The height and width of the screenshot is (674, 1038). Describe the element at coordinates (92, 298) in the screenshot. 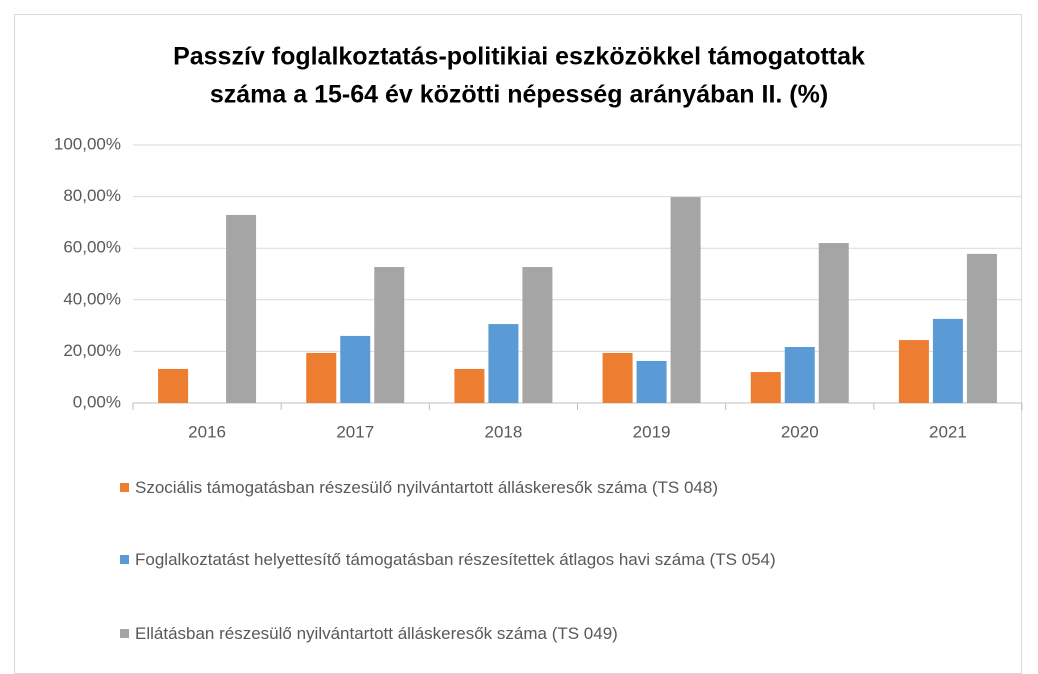

I see `y-tick-label: 40,00%` at that location.